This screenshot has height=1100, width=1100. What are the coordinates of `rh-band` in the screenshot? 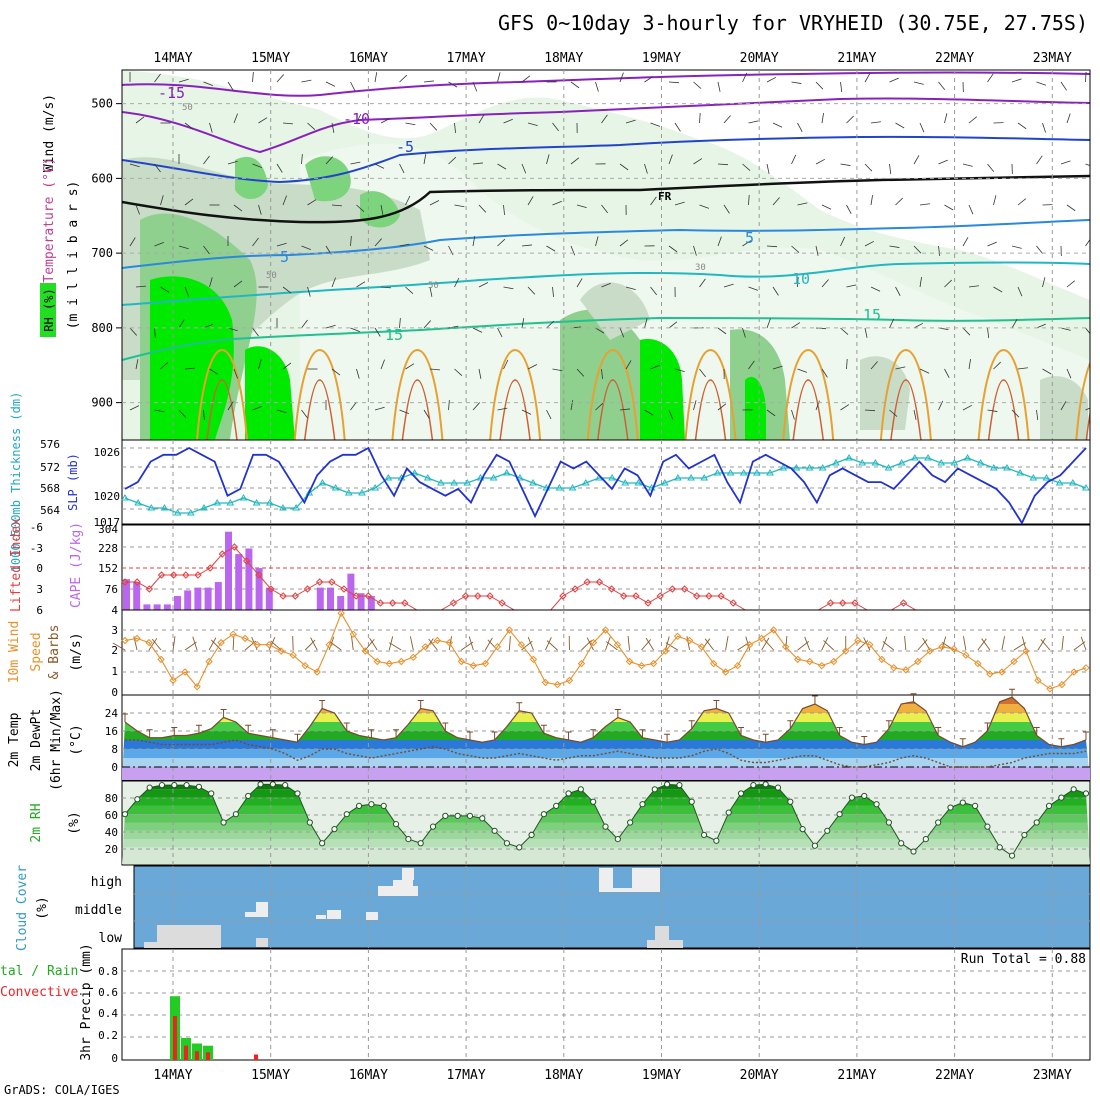 It's located at (606, 855).